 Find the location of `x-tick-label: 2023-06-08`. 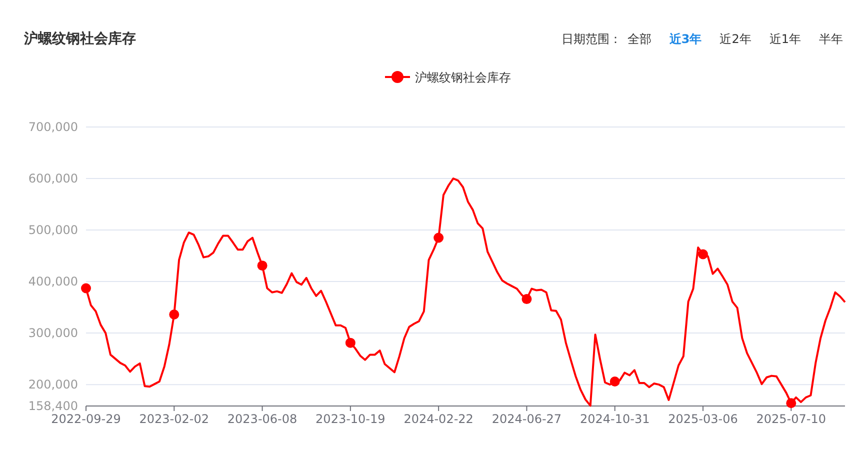

x-tick-label: 2023-06-08 is located at coordinates (262, 419).